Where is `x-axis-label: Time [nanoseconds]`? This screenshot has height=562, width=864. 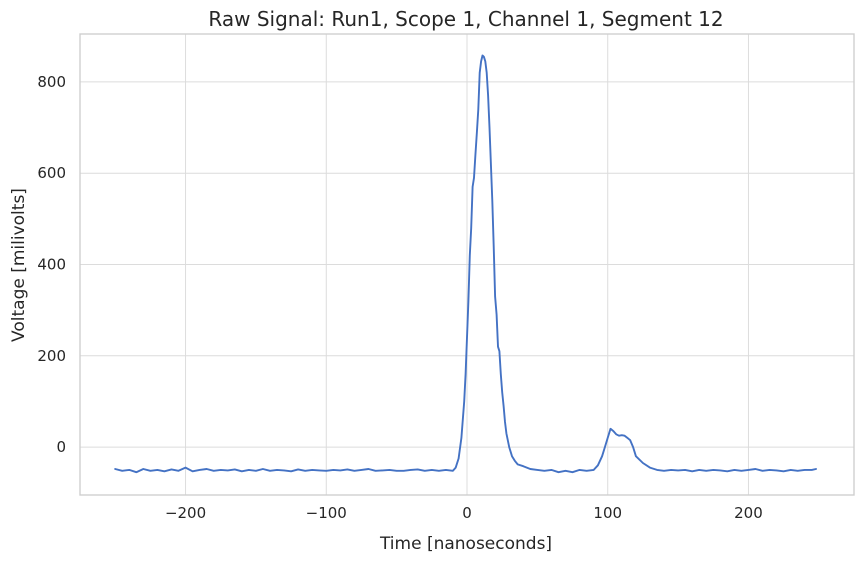 x-axis-label: Time [nanoseconds] is located at coordinates (465, 544).